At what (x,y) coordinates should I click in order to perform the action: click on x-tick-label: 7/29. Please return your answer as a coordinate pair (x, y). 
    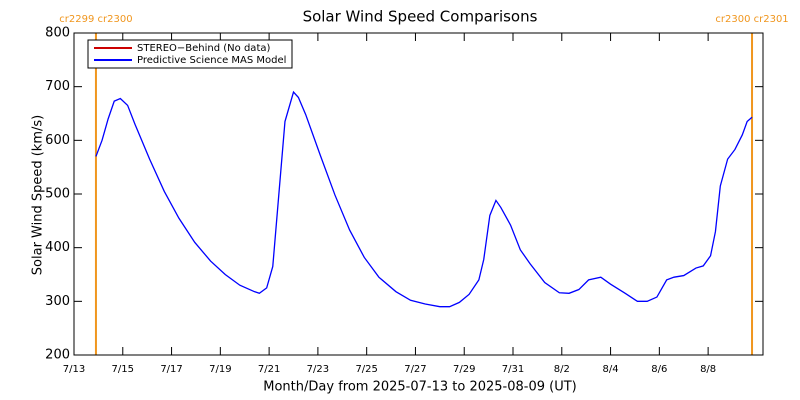
    Looking at the image, I should click on (464, 369).